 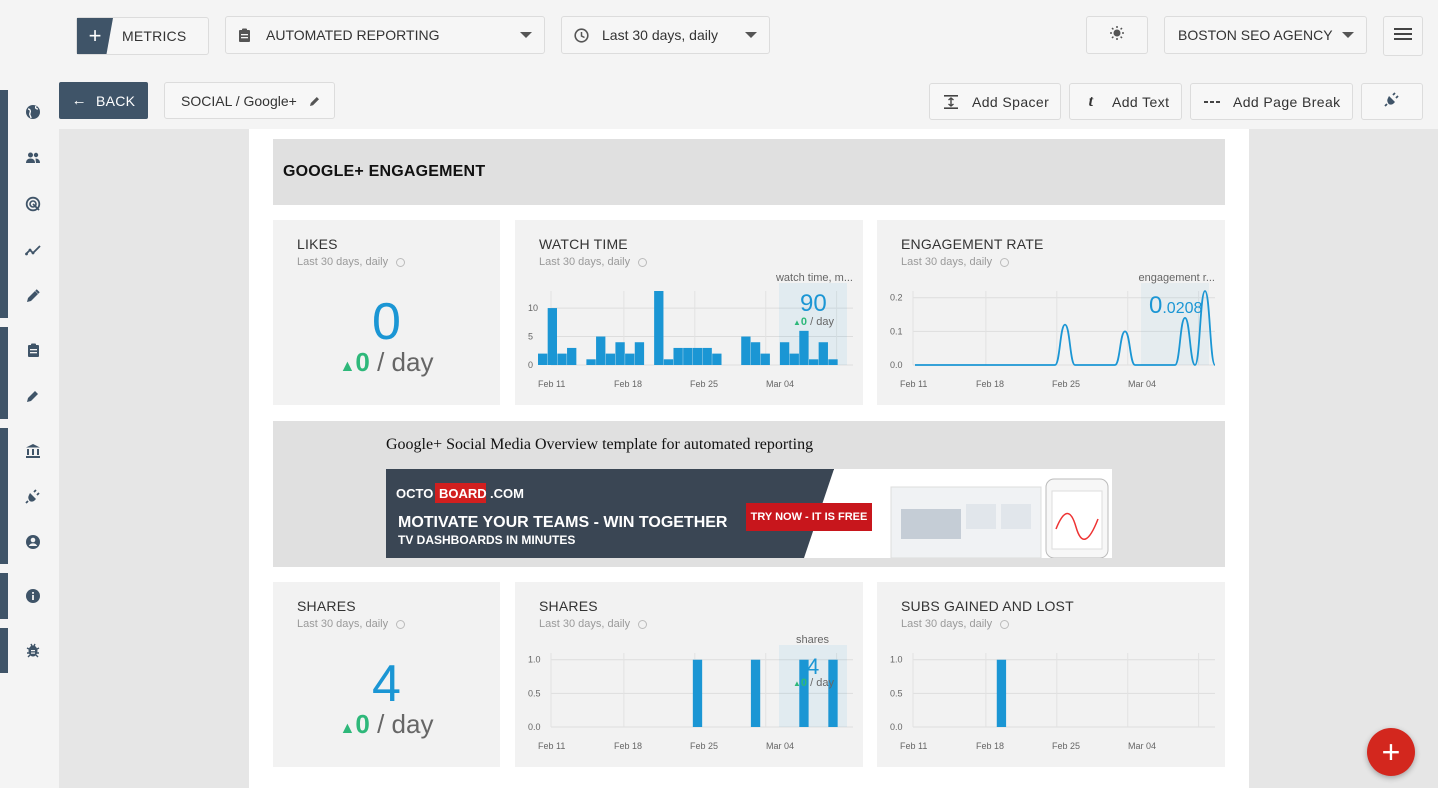 I want to click on x-tick-label: Feb 11, so click(x=551, y=746).